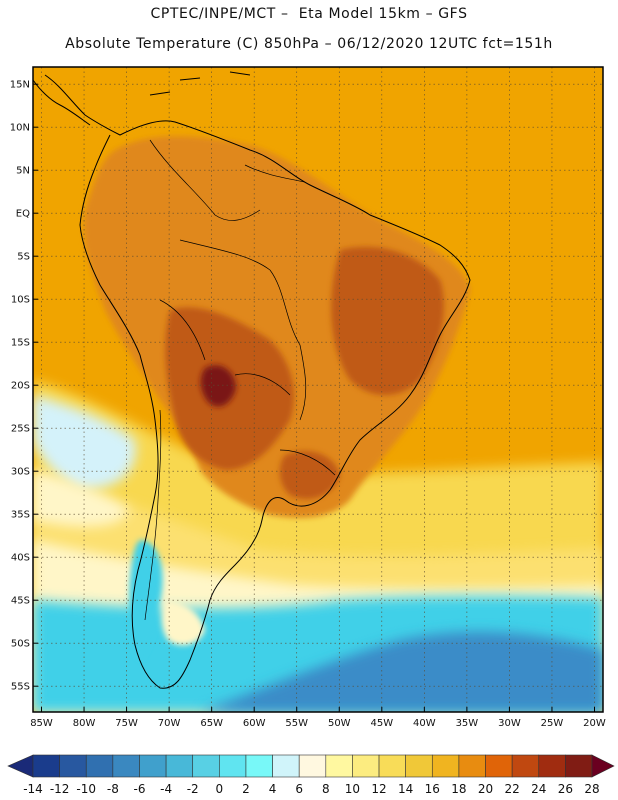  I want to click on lat-tick-label: 40S, so click(20, 558).